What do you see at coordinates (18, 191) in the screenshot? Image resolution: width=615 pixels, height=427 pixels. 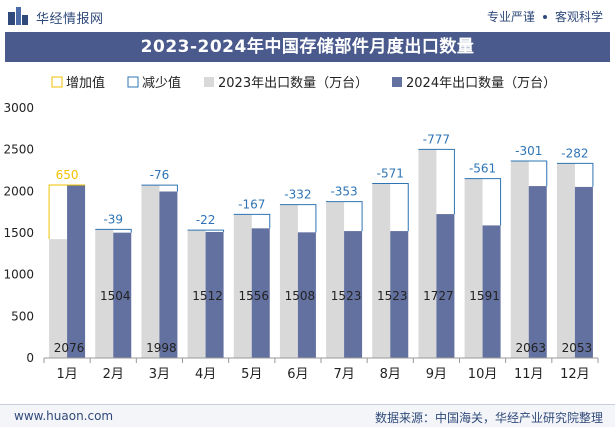 I see `y-tick-label: 2000` at bounding box center [18, 191].